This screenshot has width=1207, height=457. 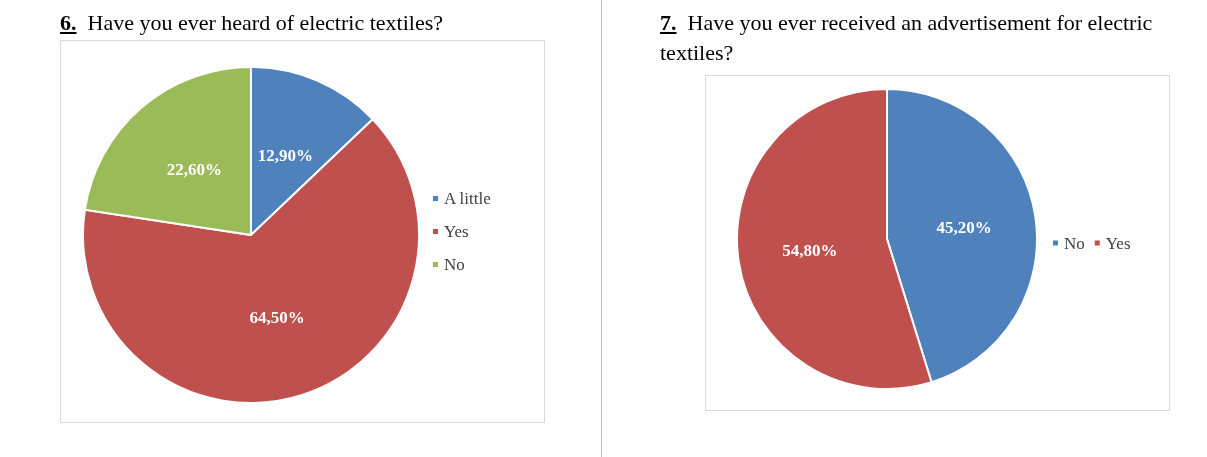 I want to click on data-label: 22,60%, so click(x=194, y=169).